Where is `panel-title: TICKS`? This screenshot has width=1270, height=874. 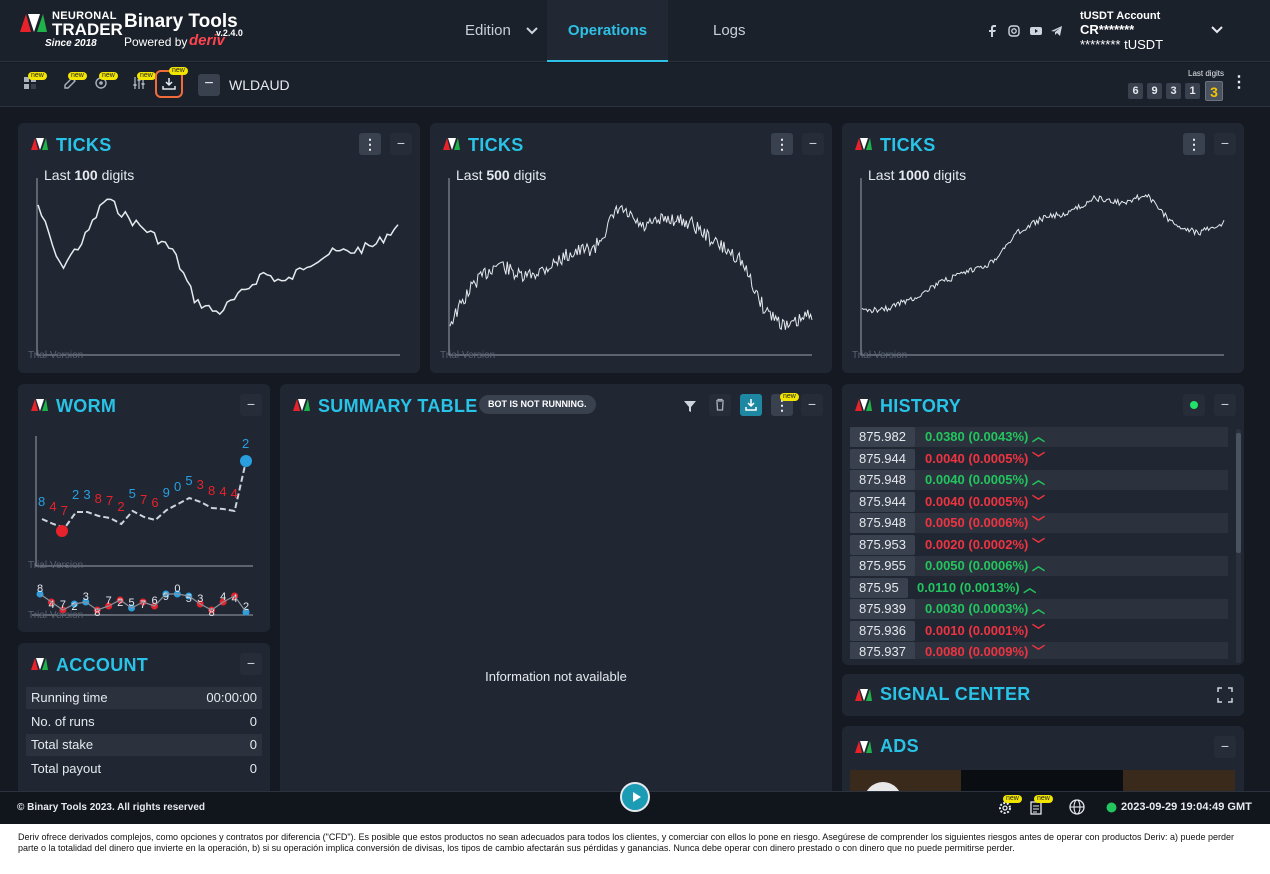 panel-title: TICKS is located at coordinates (908, 145).